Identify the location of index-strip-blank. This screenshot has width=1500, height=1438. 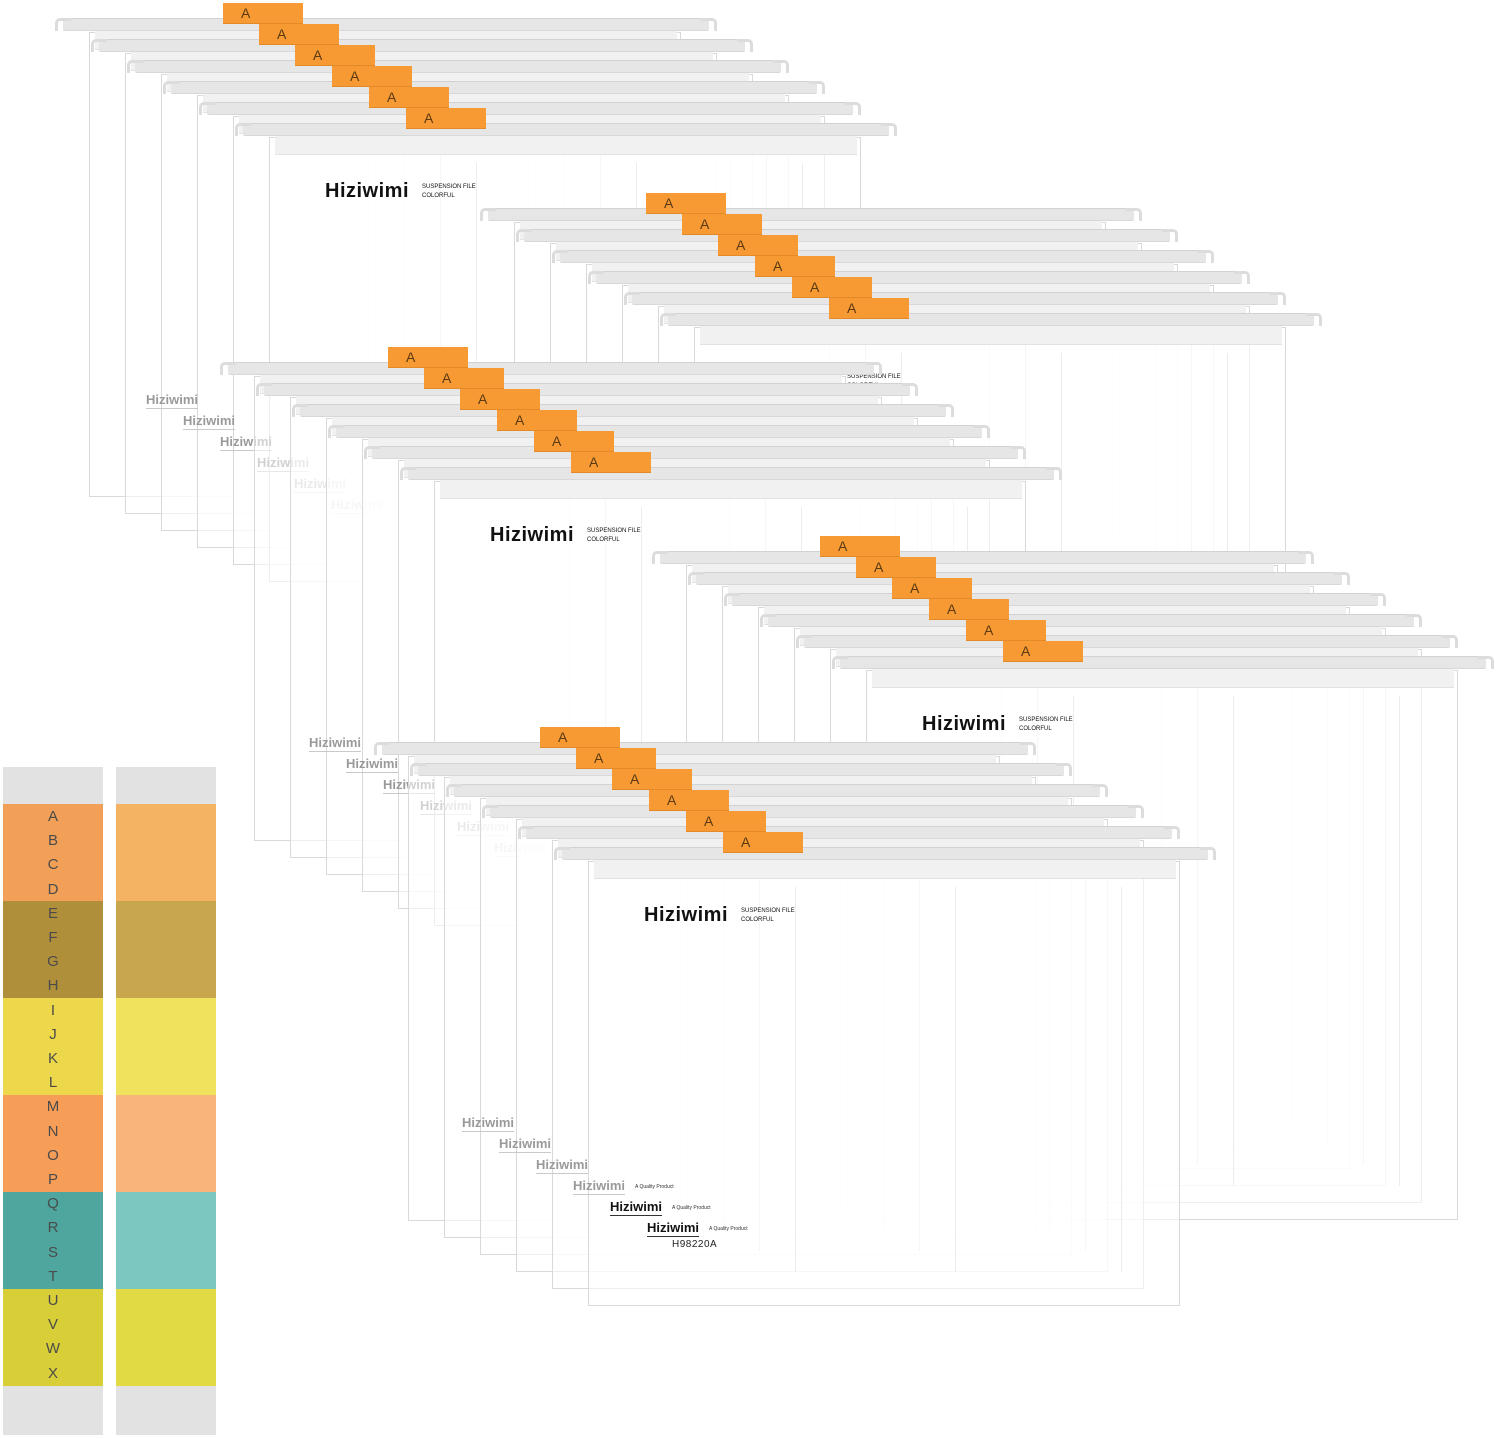
(166, 1101).